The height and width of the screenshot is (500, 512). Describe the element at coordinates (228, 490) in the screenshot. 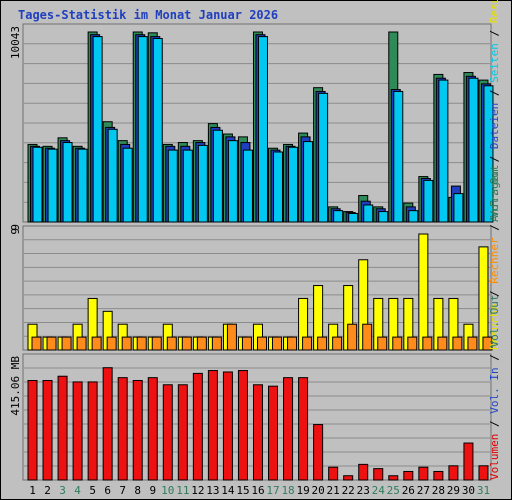

I see `x-tick-label-14: 14` at that location.